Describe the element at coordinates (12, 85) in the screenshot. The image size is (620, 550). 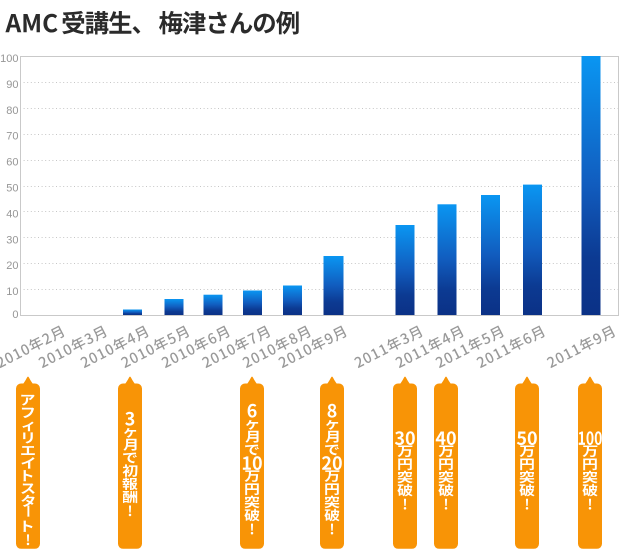
I see `svg-text: 90` at that location.